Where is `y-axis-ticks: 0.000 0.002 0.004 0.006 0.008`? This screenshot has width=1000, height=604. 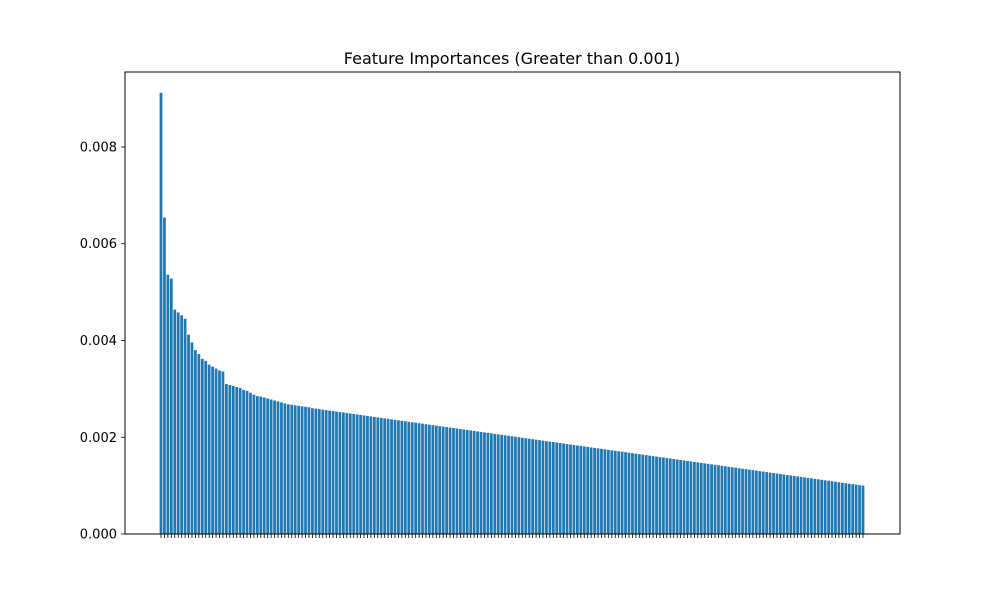 y-axis-ticks: 0.000 0.002 0.004 0.006 0.008 is located at coordinates (102, 341).